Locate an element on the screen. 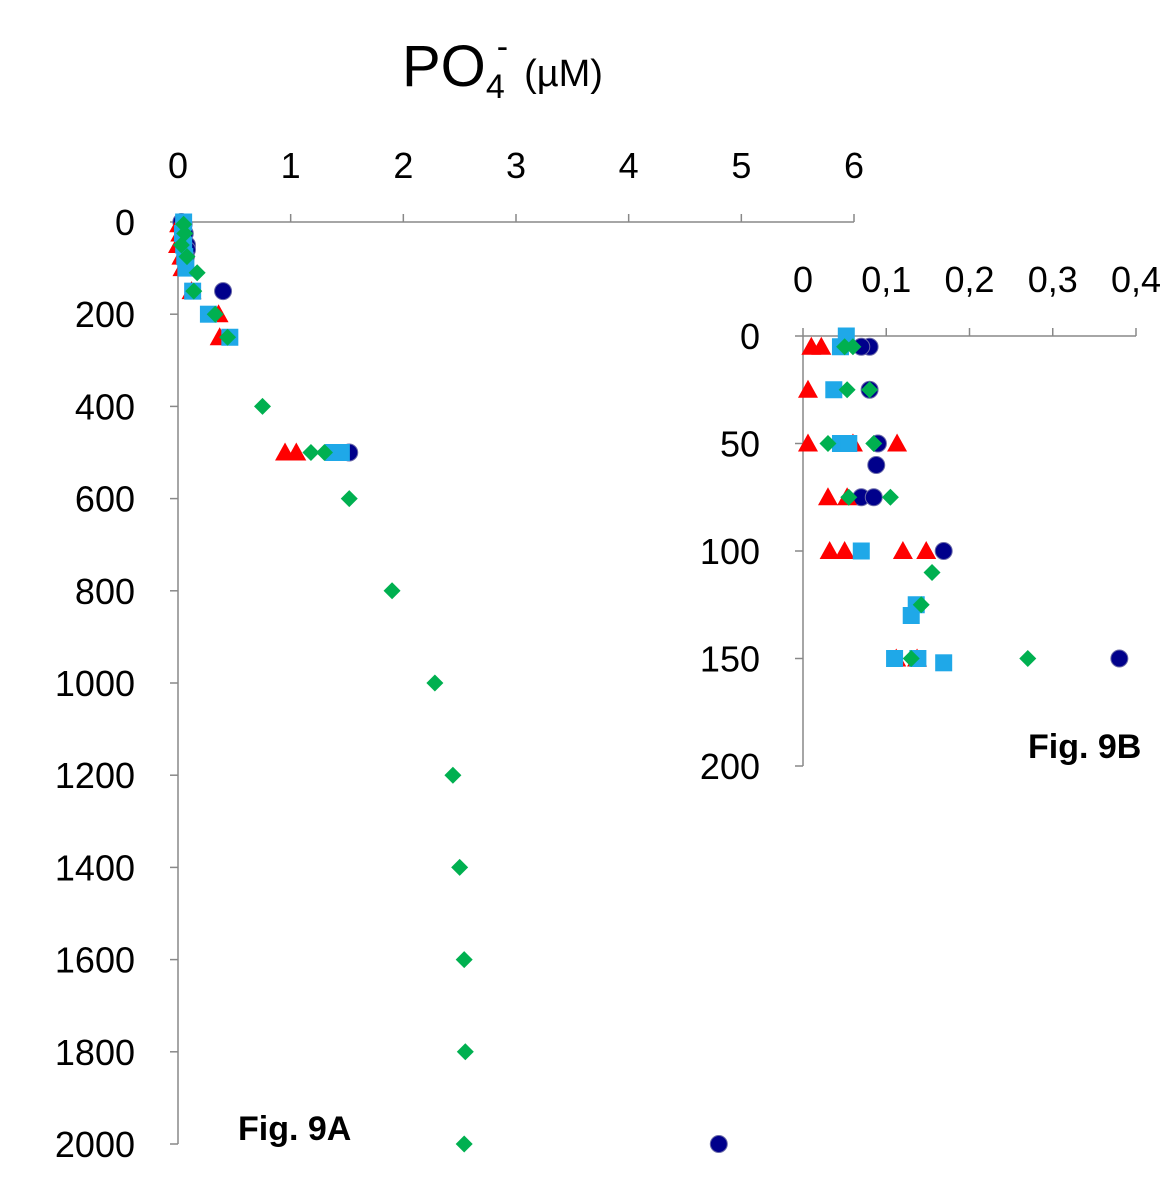 The height and width of the screenshot is (1182, 1160). y-tick-label: 1000 is located at coordinates (95, 683).